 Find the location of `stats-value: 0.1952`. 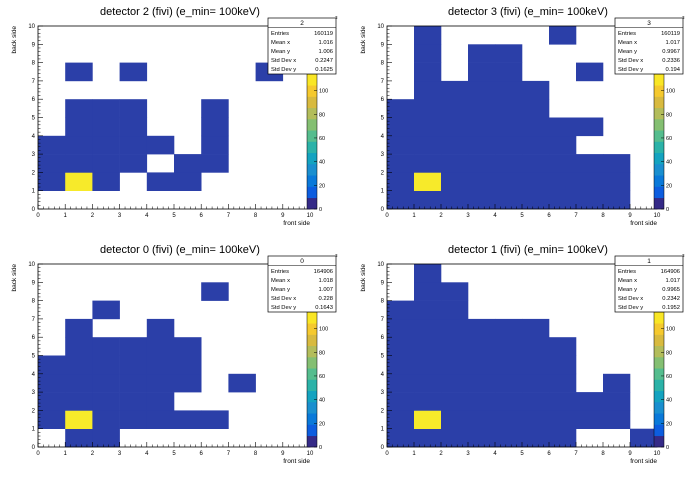

stats-value: 0.1952 is located at coordinates (671, 308).